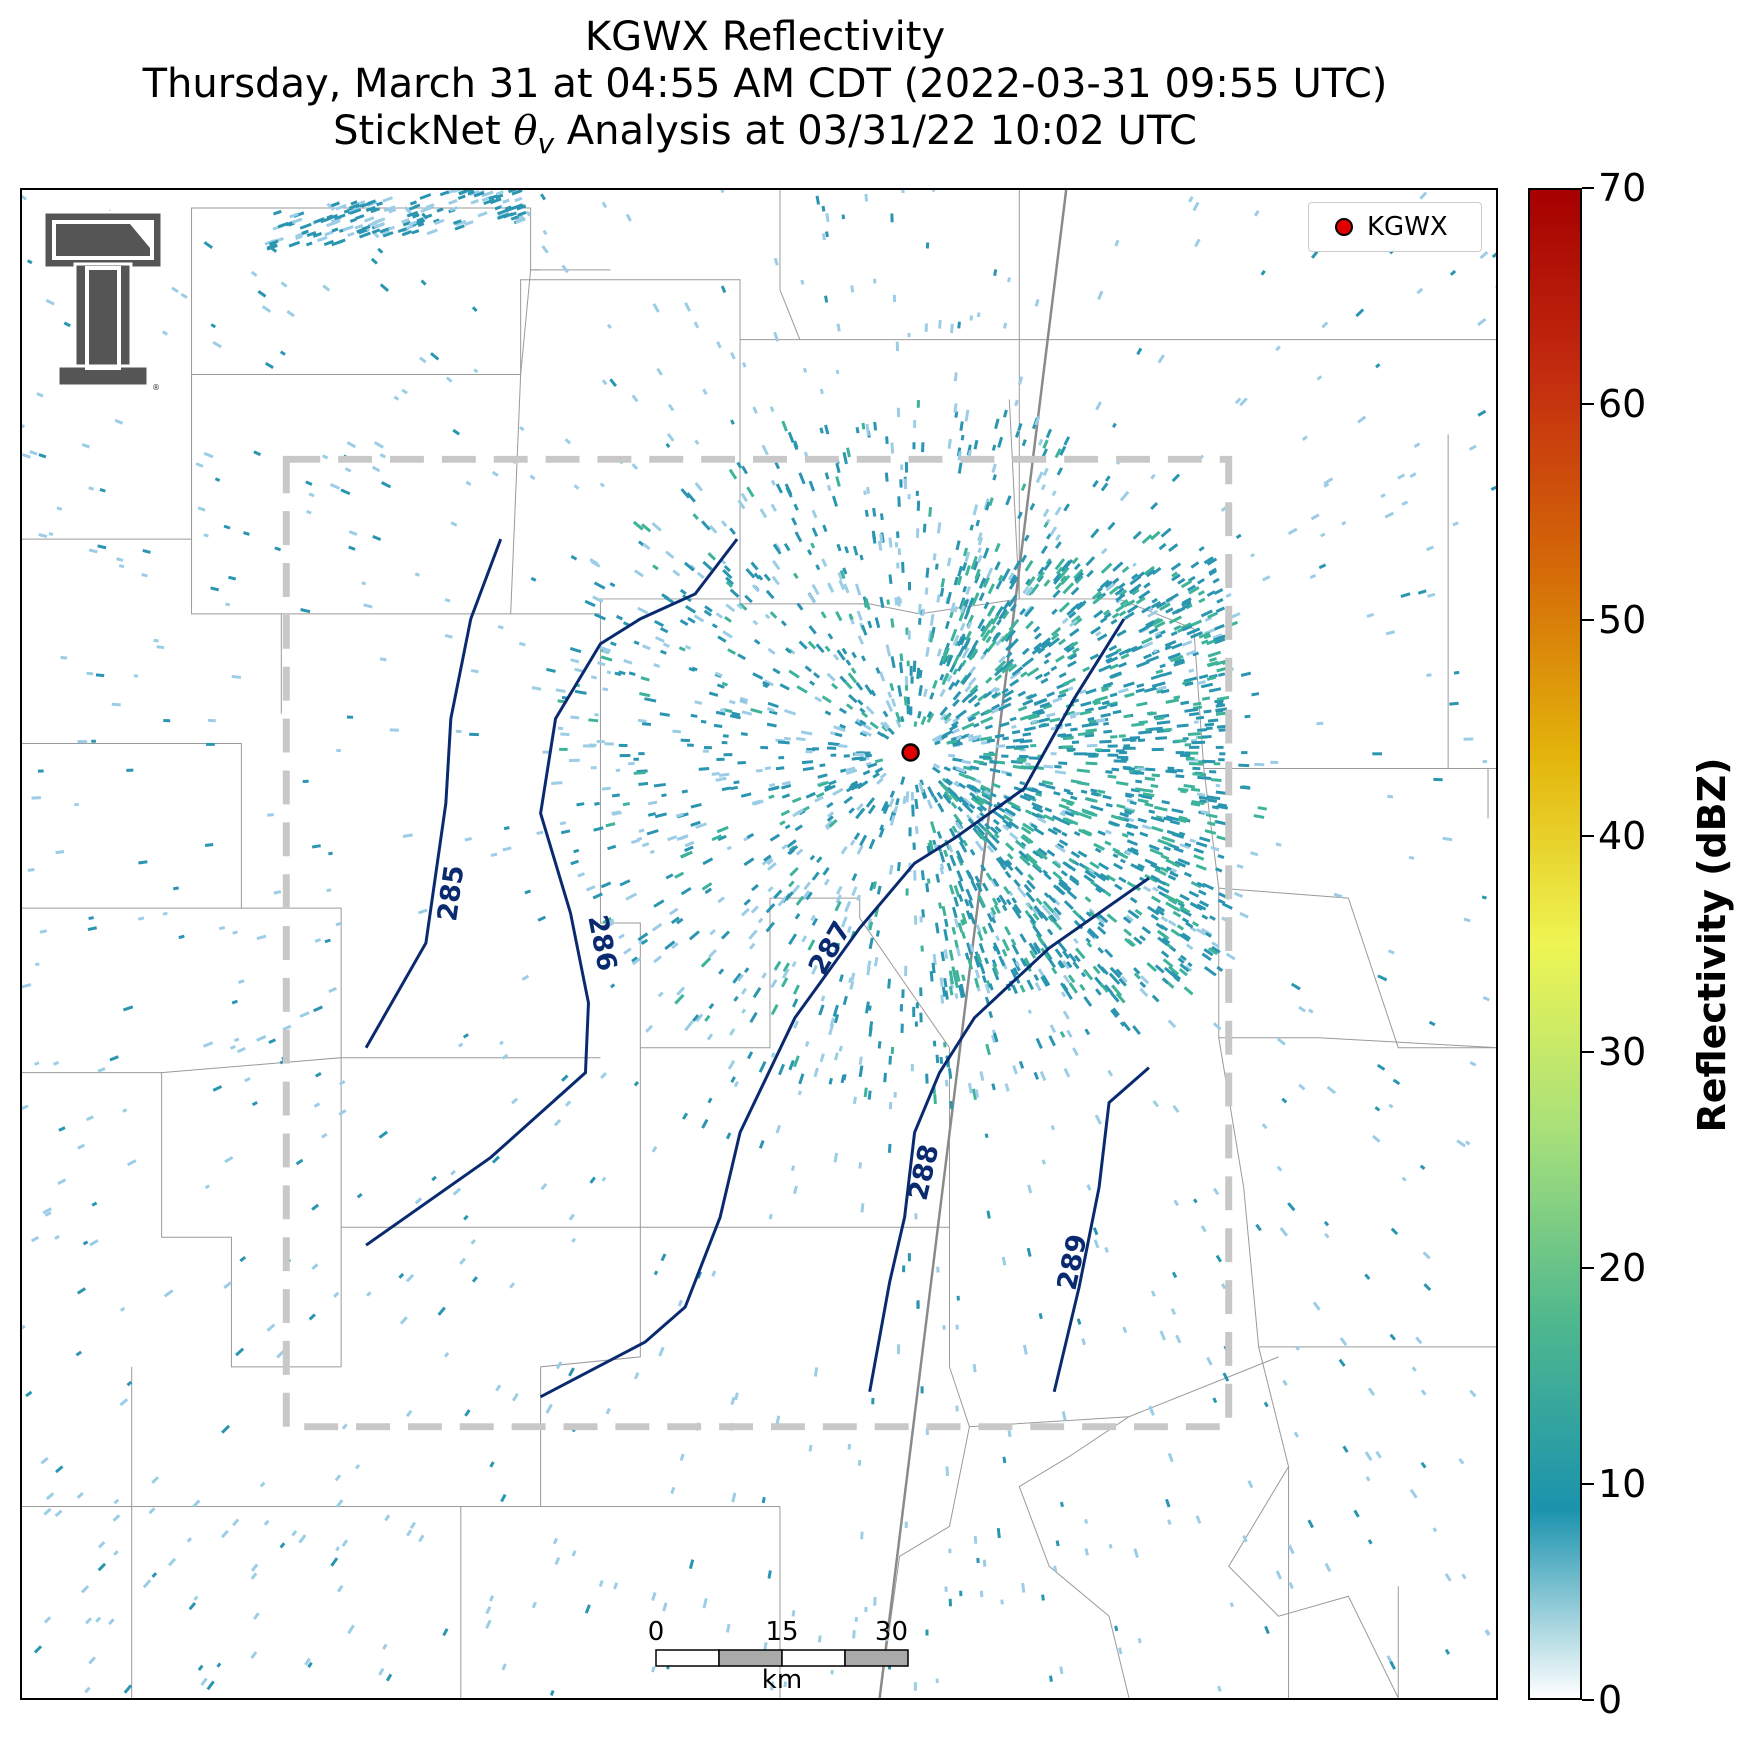 This screenshot has height=1743, width=1738. I want to click on title-line-3-prefix: StickNet, so click(423, 131).